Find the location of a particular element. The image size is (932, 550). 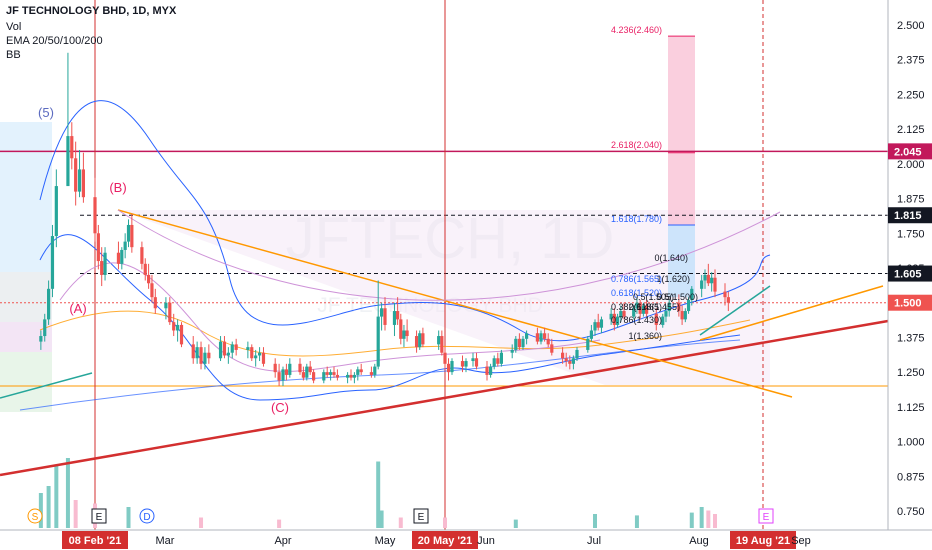

fib-label-8: 0.5(1.500) is located at coordinates (677, 297).